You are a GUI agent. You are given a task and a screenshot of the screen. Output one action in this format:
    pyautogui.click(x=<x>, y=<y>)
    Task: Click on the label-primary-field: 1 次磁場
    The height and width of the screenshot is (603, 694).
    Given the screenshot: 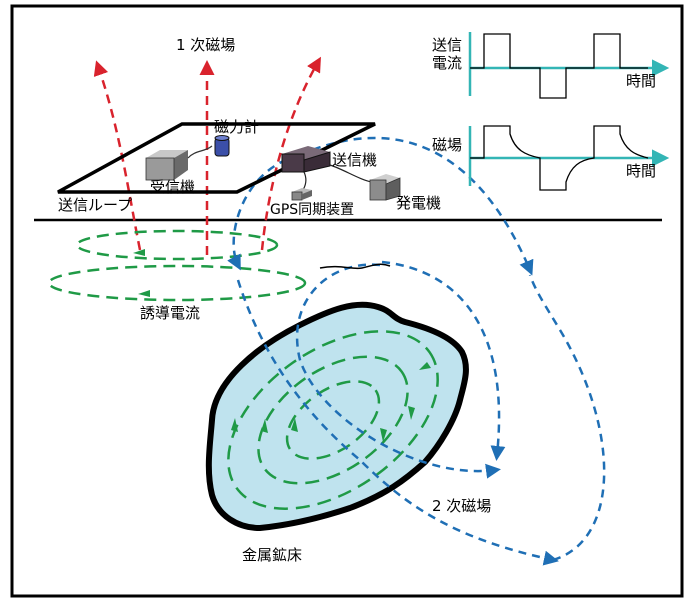 What is the action you would take?
    pyautogui.click(x=205, y=45)
    